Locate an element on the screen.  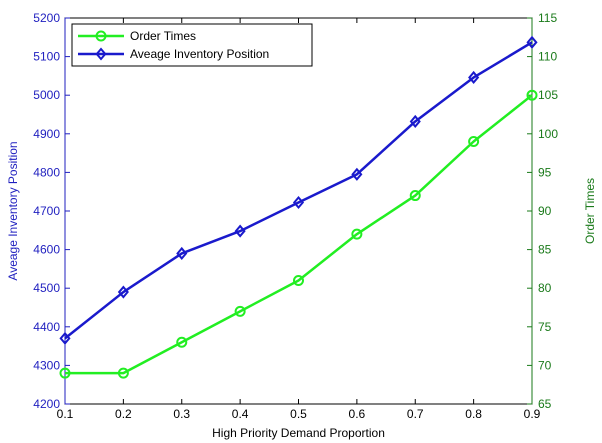
left-y-tick-label: 5200 is located at coordinates (46, 18).